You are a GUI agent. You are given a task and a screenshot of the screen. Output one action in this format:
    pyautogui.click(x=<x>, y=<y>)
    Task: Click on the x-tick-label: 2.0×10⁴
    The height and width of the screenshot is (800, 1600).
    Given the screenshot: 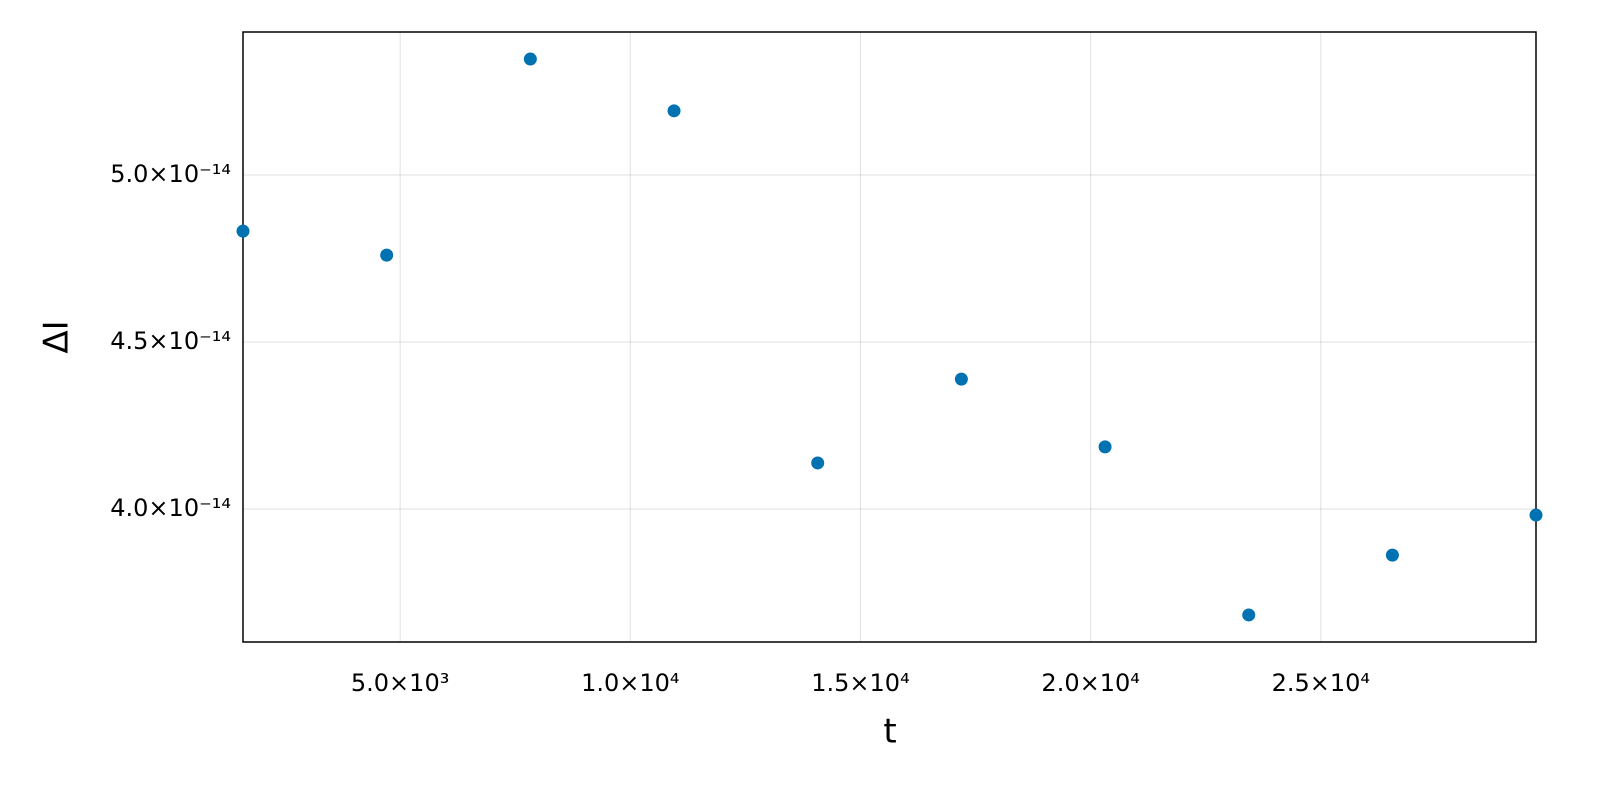 What is the action you would take?
    pyautogui.click(x=1090, y=683)
    